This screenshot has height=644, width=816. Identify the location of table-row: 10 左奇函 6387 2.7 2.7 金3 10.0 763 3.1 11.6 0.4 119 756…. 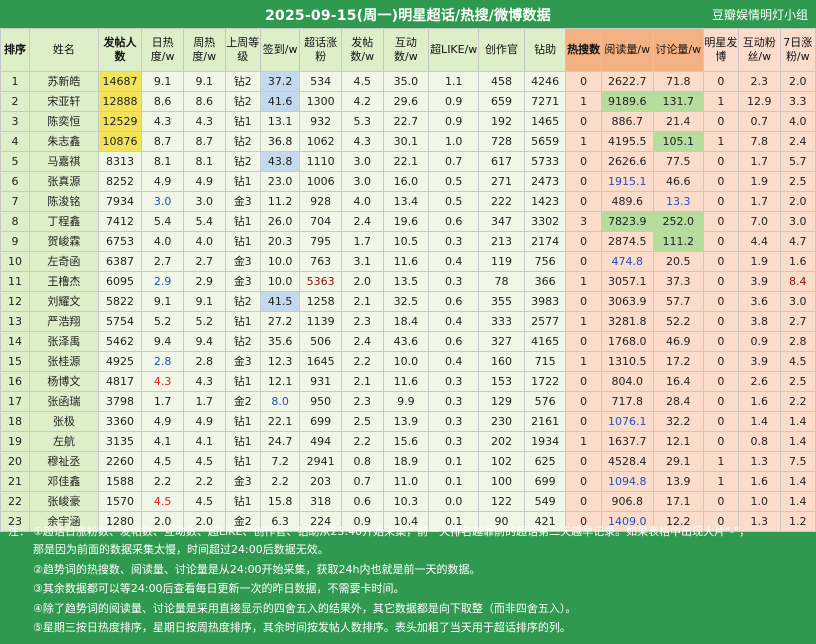
(408, 261).